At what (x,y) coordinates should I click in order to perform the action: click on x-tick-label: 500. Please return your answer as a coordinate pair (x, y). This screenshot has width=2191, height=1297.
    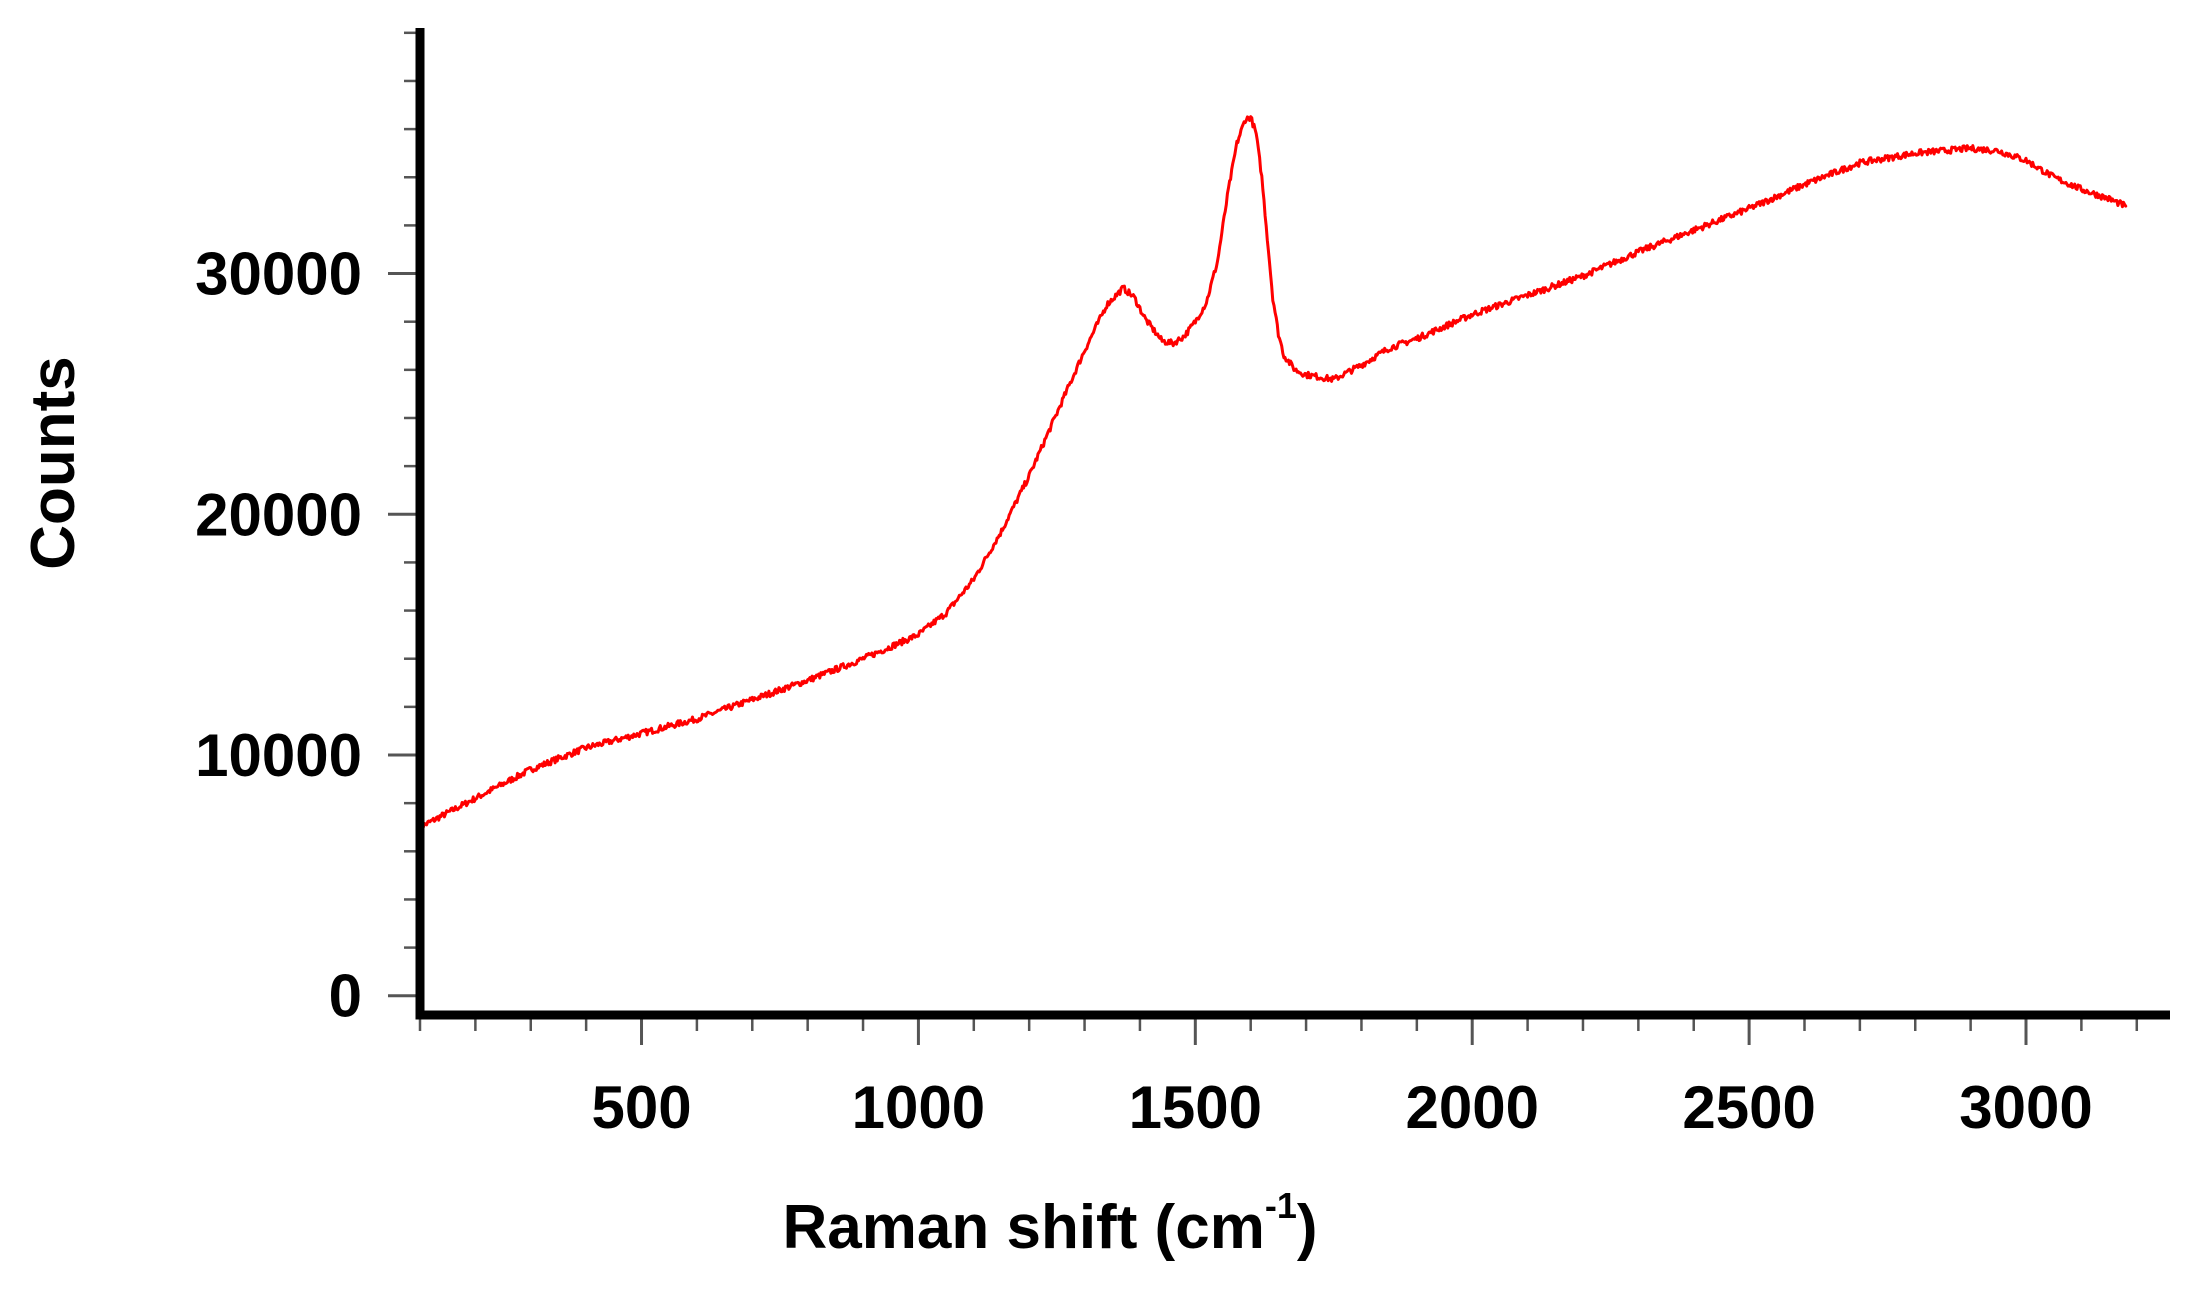
    Looking at the image, I should click on (641, 1107).